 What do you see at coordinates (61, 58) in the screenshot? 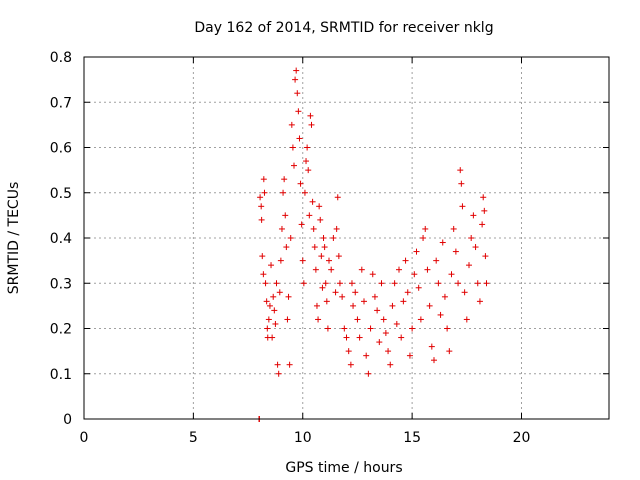
I see `y-tick-label: 0.8` at bounding box center [61, 58].